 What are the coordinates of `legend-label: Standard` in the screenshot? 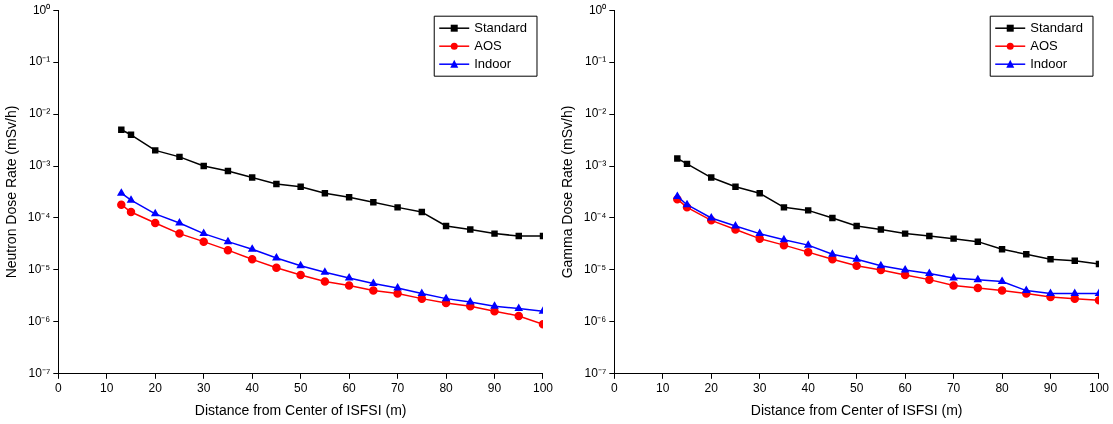 It's located at (1056, 27).